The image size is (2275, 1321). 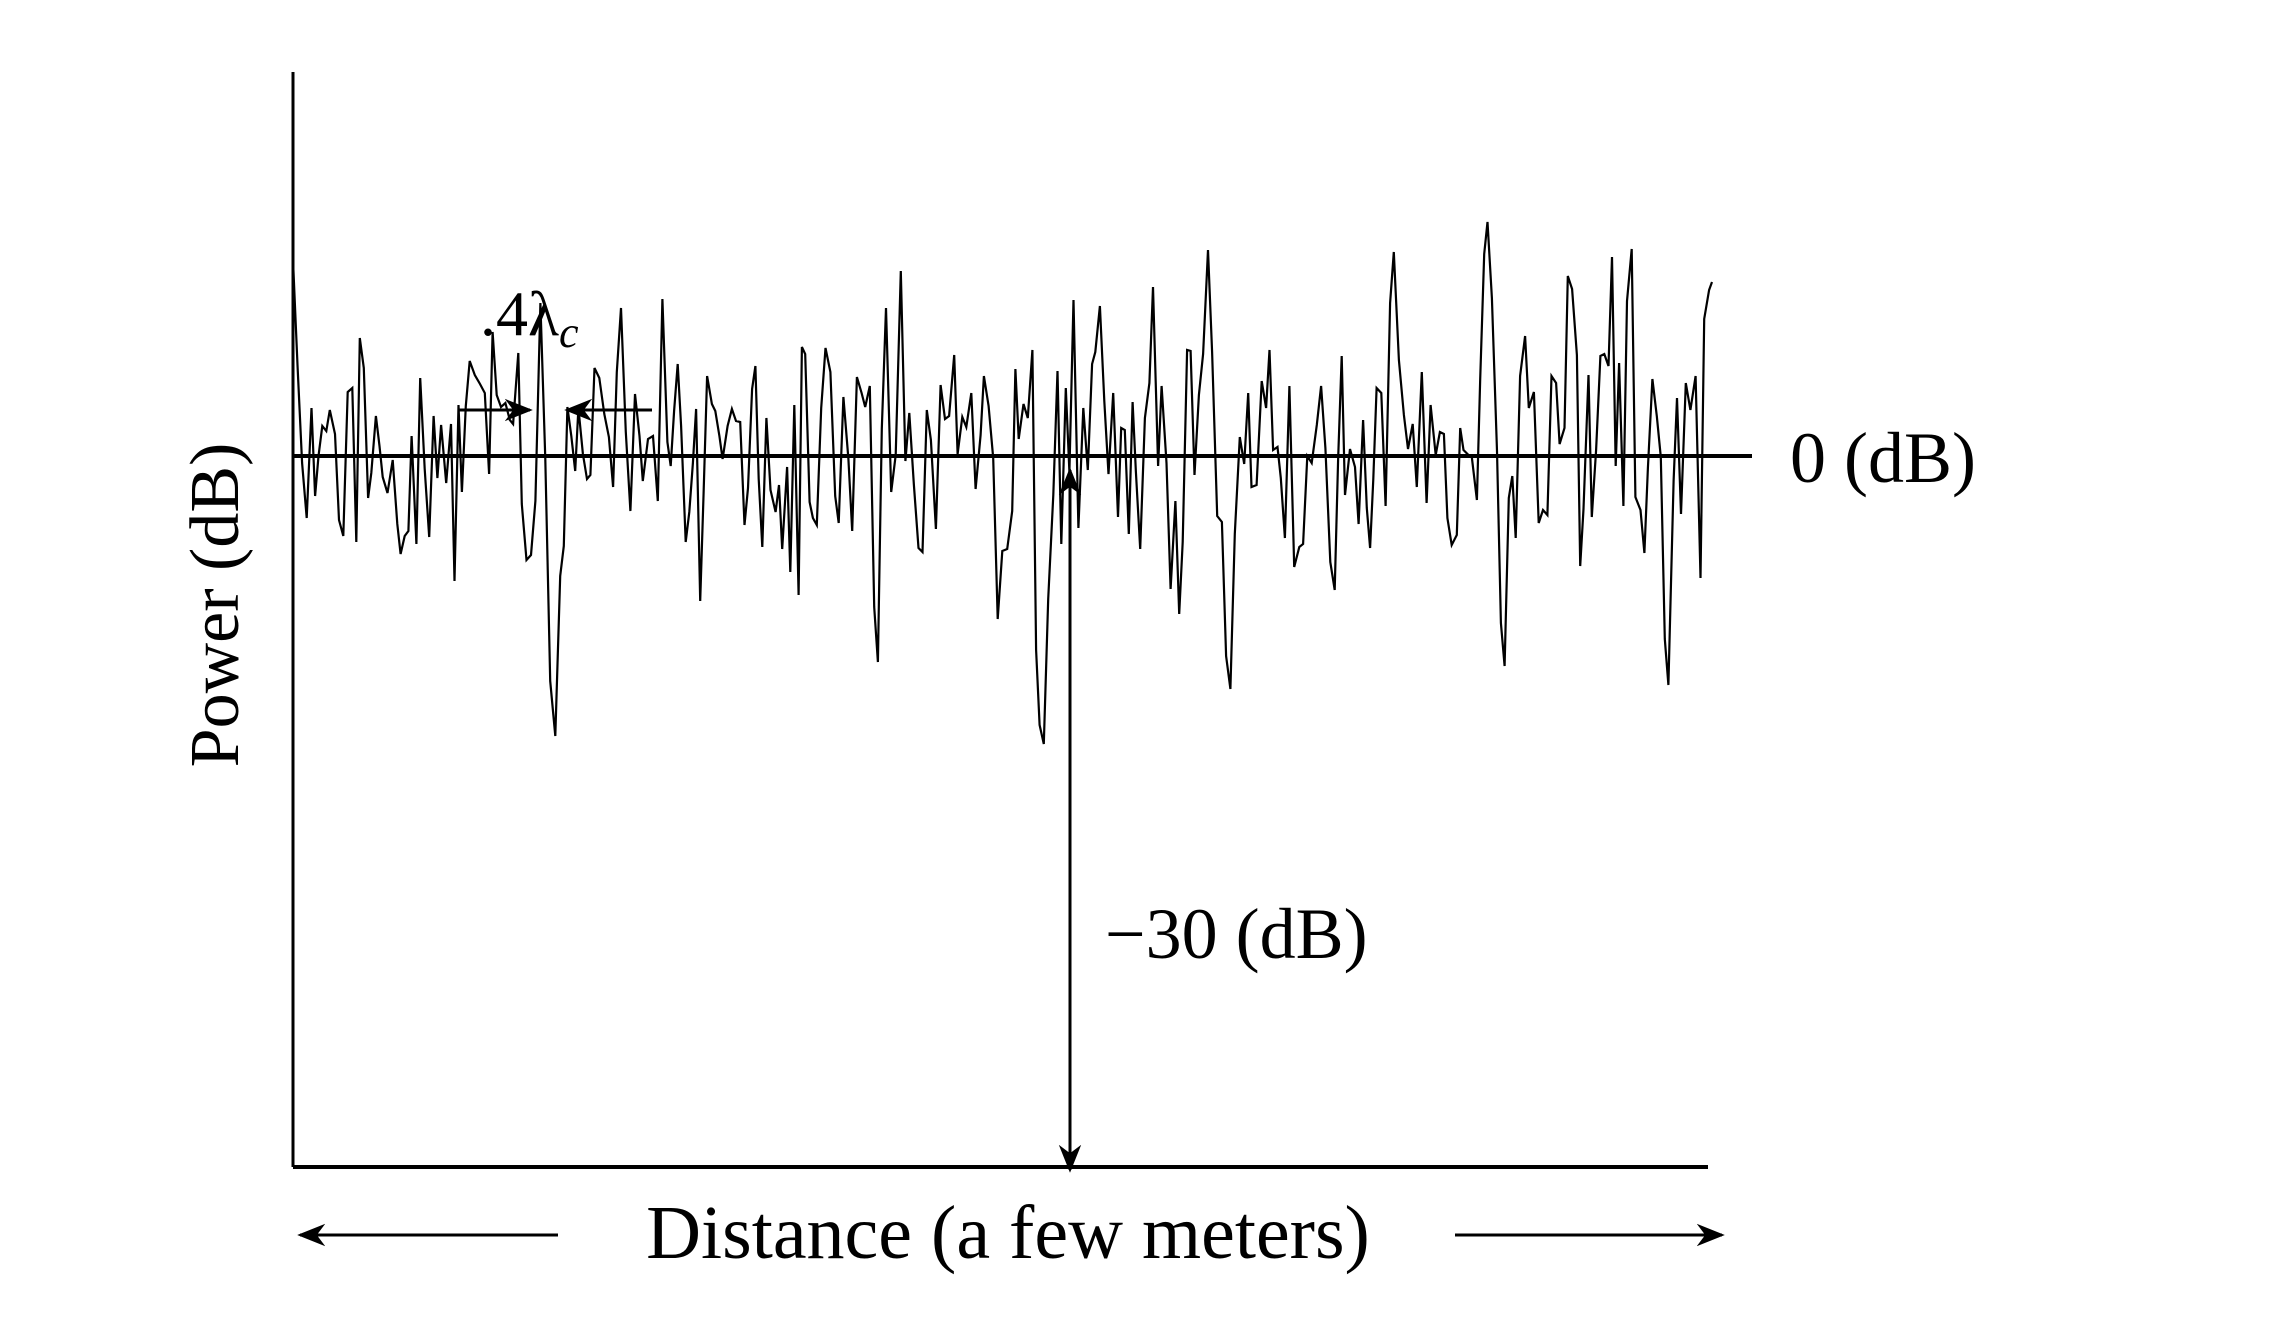 I want to click on spacing-label: .4λc, so click(x=529, y=317).